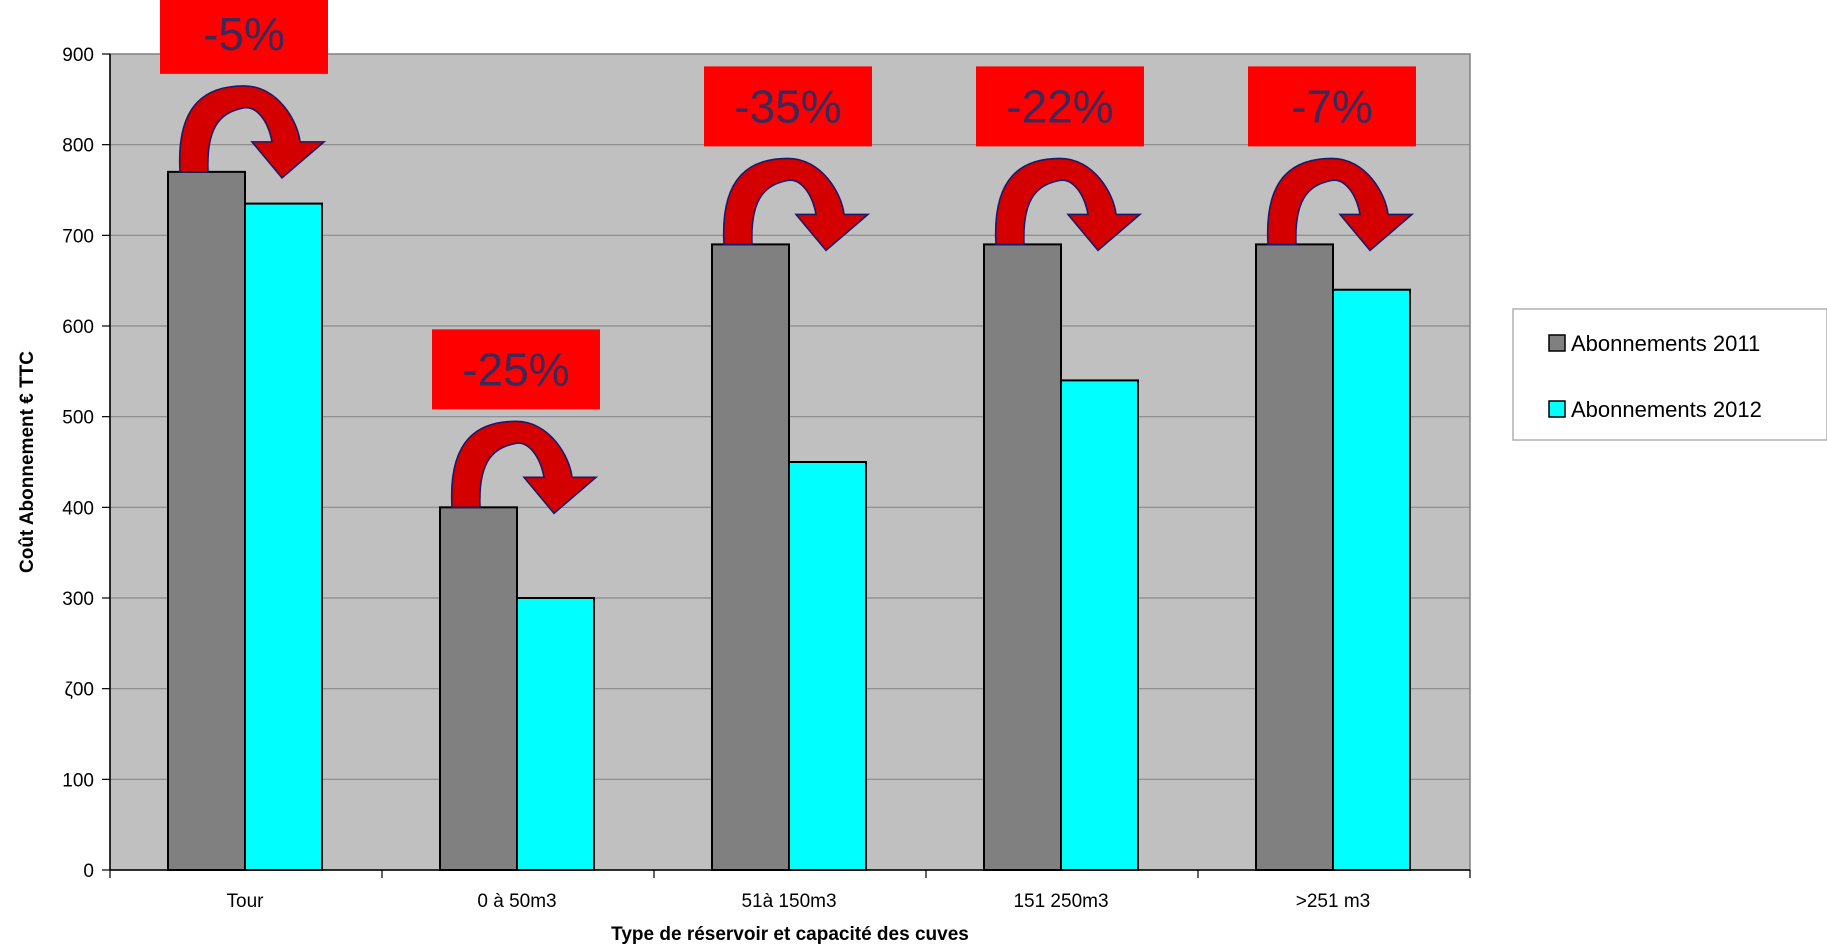 The width and height of the screenshot is (1827, 946). I want to click on y-tick-label: 700, so click(78, 236).